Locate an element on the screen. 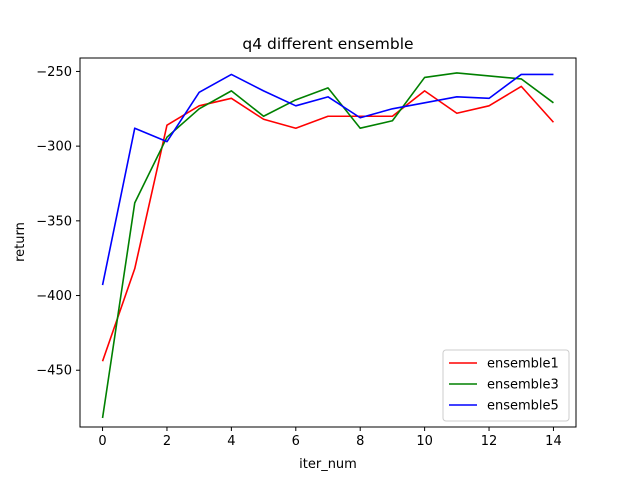 The image size is (640, 480). x-tick-label: 8 is located at coordinates (360, 441).